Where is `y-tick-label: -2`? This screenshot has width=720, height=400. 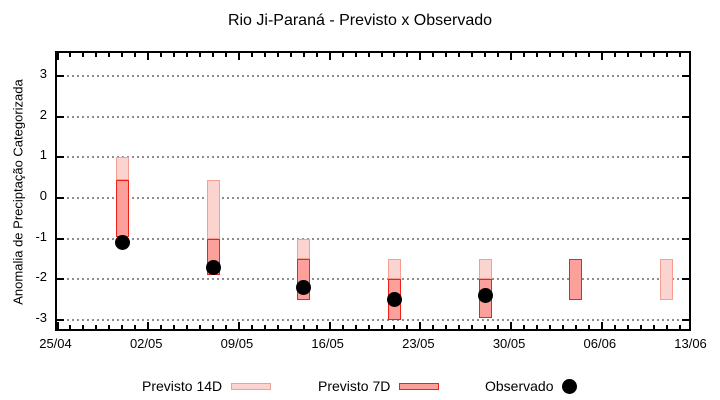
y-tick-label: -2 is located at coordinates (41, 277).